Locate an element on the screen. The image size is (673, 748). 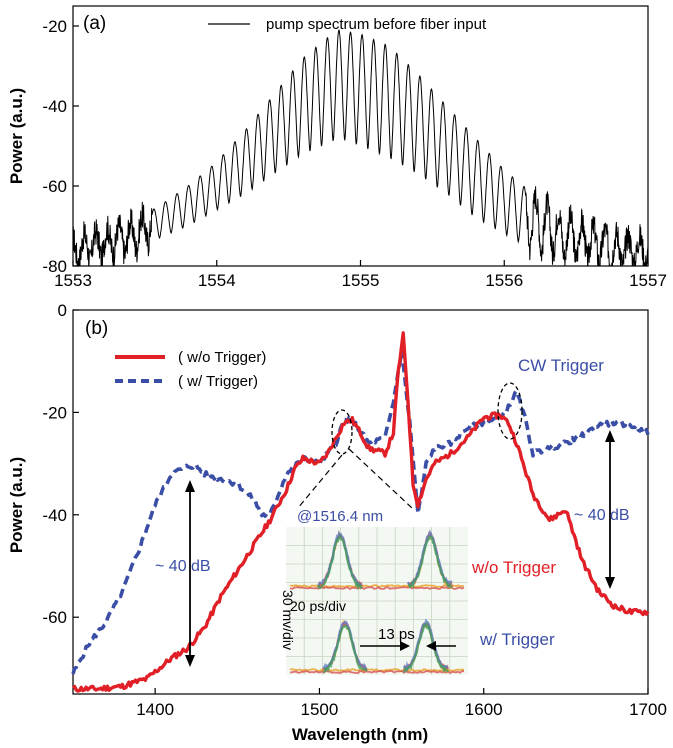
panel-a-legend-label: pump spectrum before fiber input is located at coordinates (376, 24).